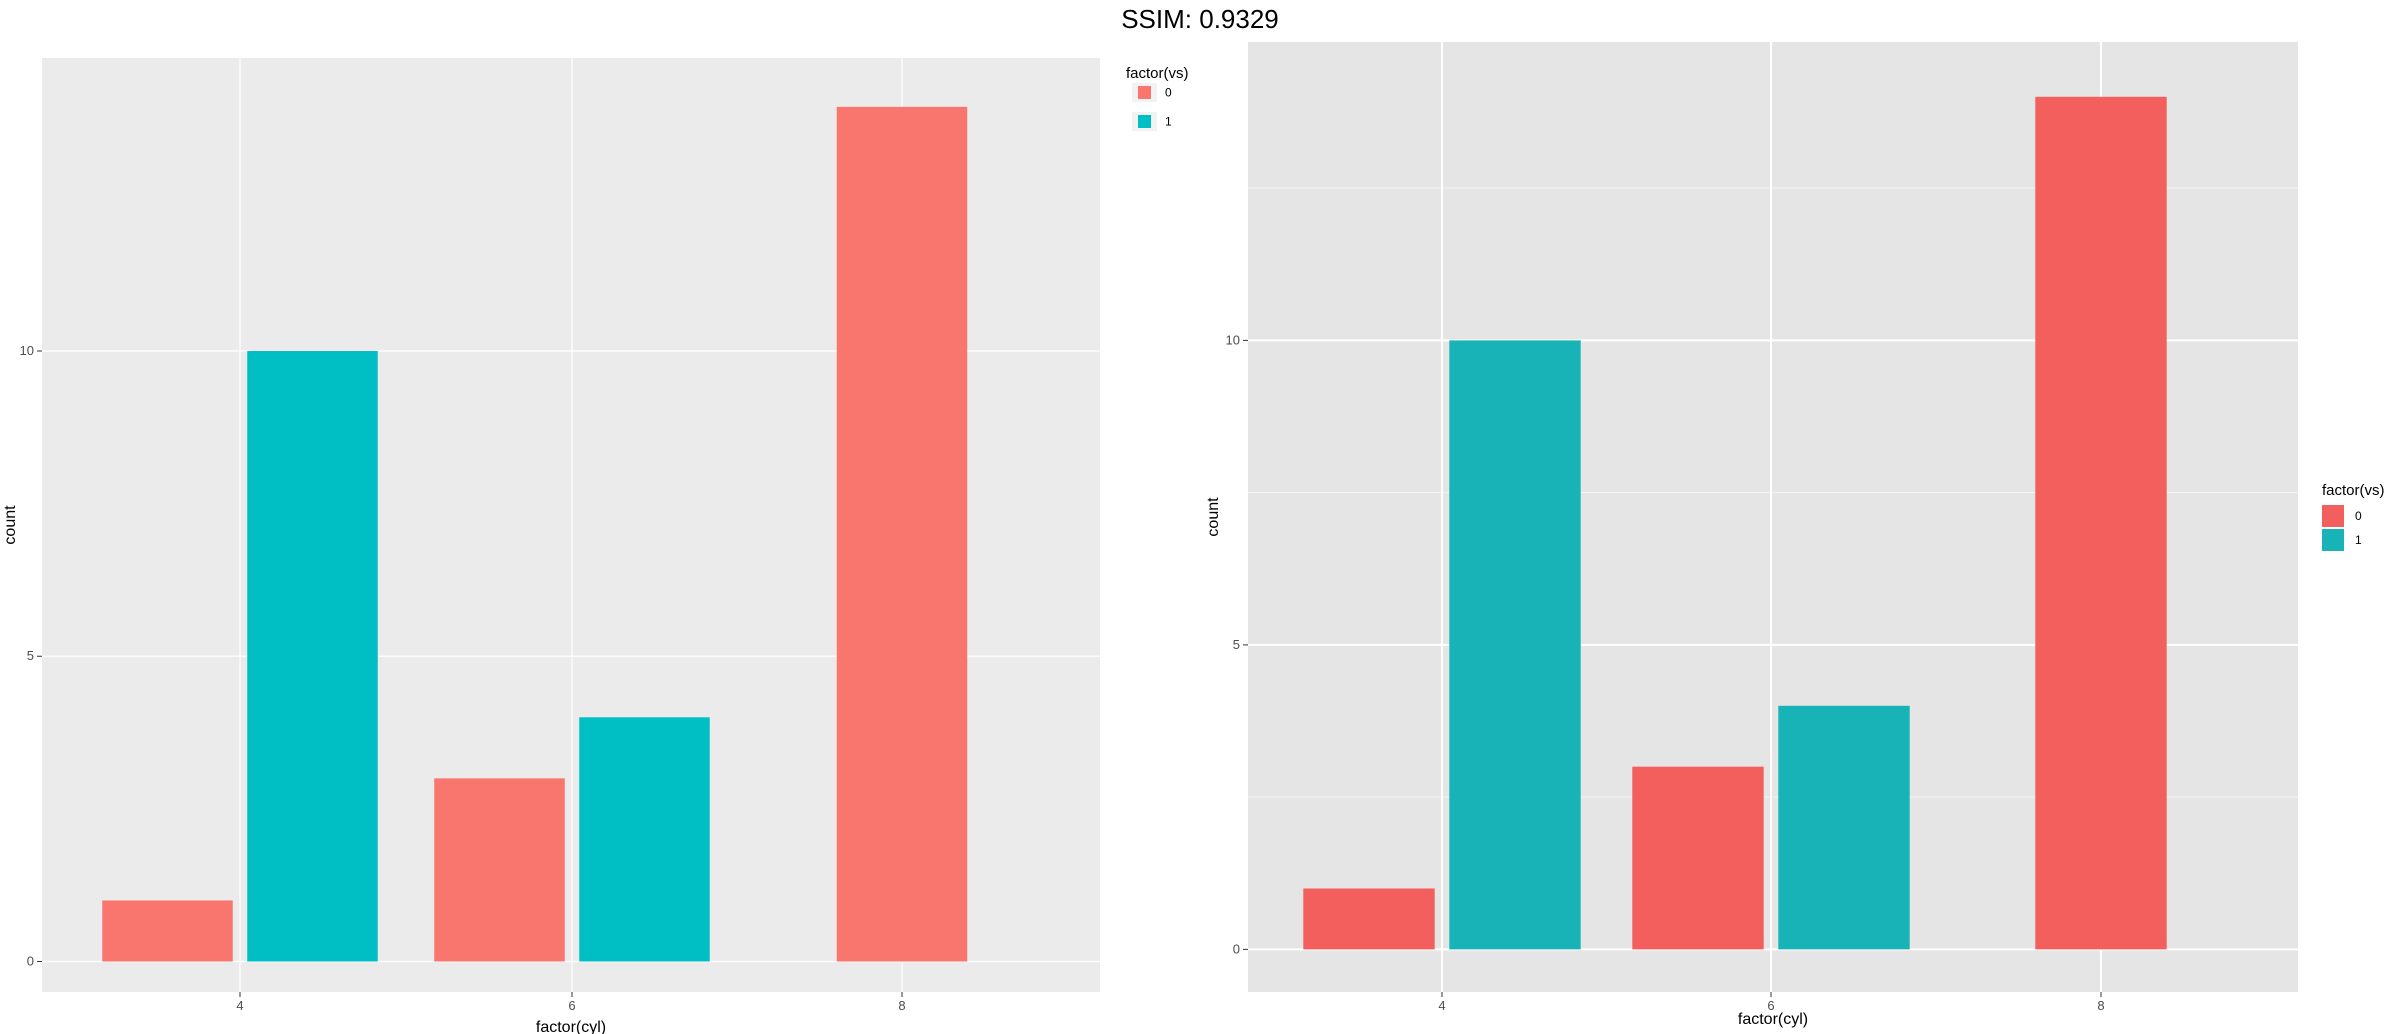  Describe the element at coordinates (1200, 19) in the screenshot. I see `page-title: SSIM: 0.9329` at that location.